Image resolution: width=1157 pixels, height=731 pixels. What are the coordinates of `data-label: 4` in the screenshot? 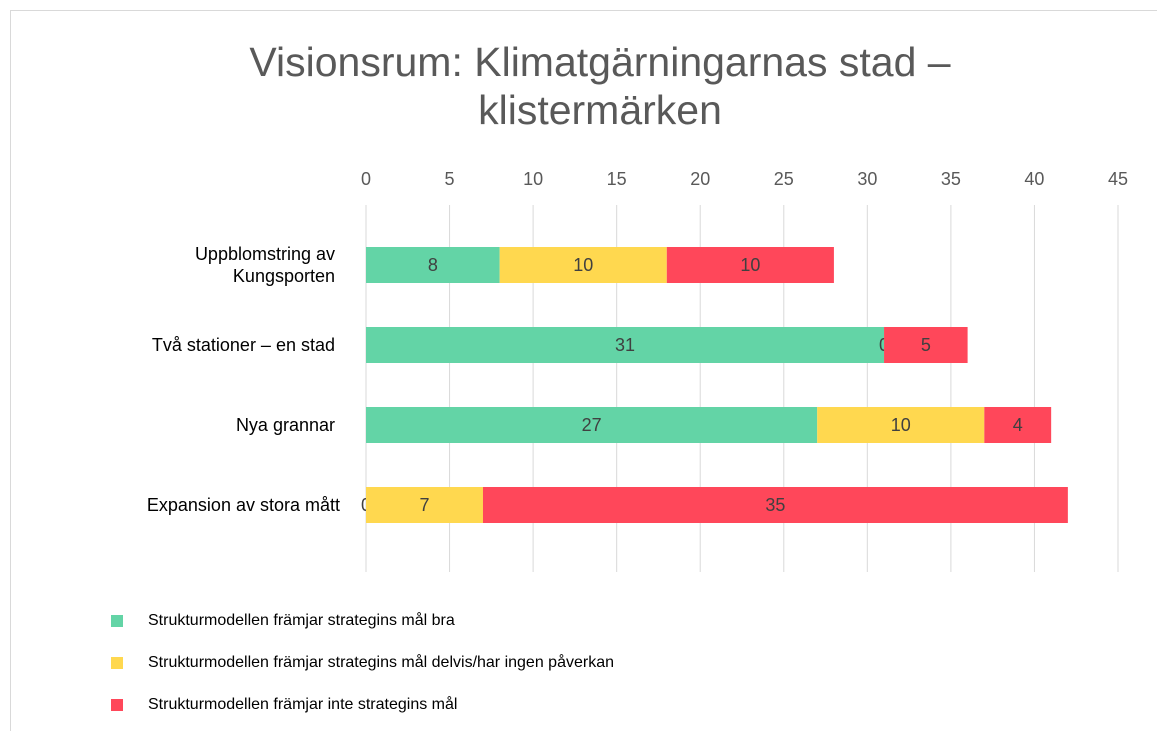 It's located at (1018, 425).